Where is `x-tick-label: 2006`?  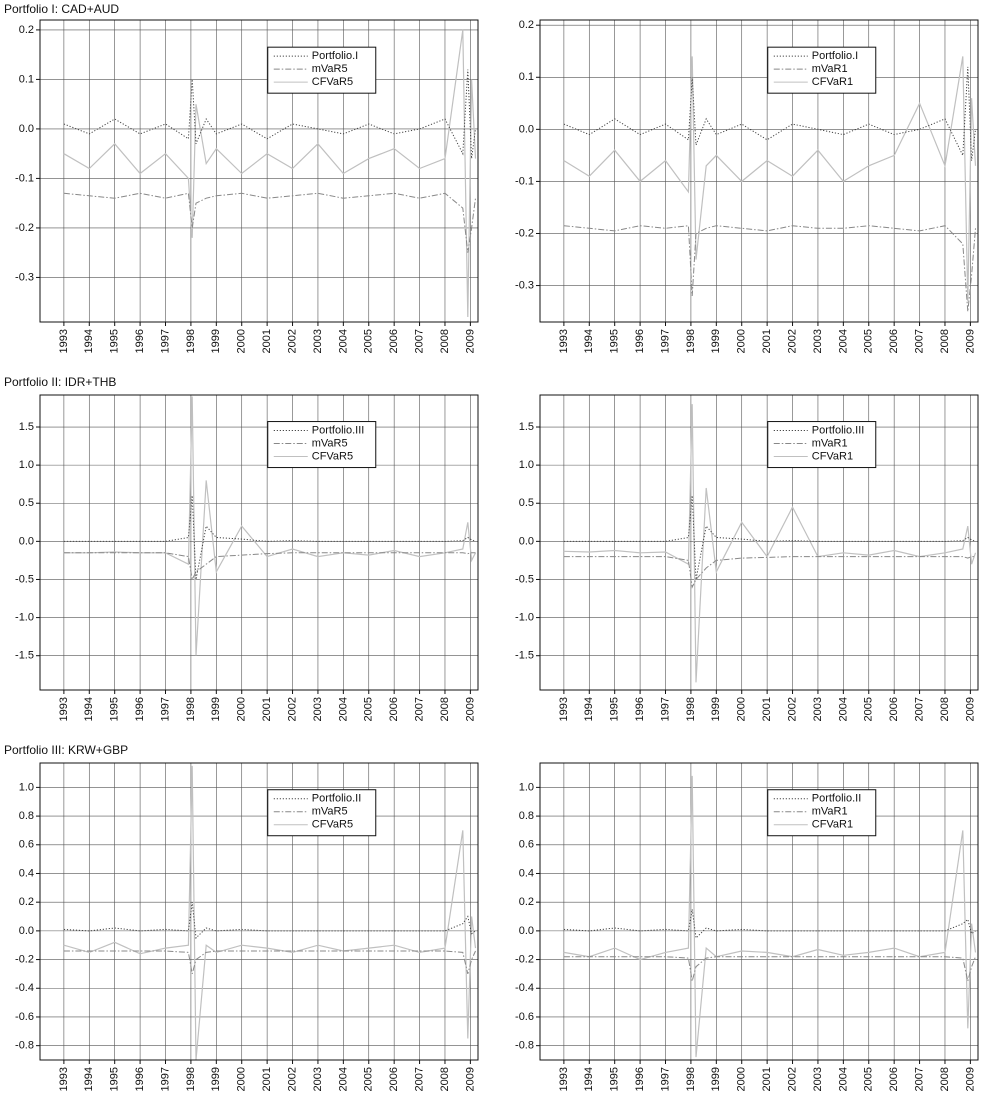 x-tick-label: 2006 is located at coordinates (894, 341).